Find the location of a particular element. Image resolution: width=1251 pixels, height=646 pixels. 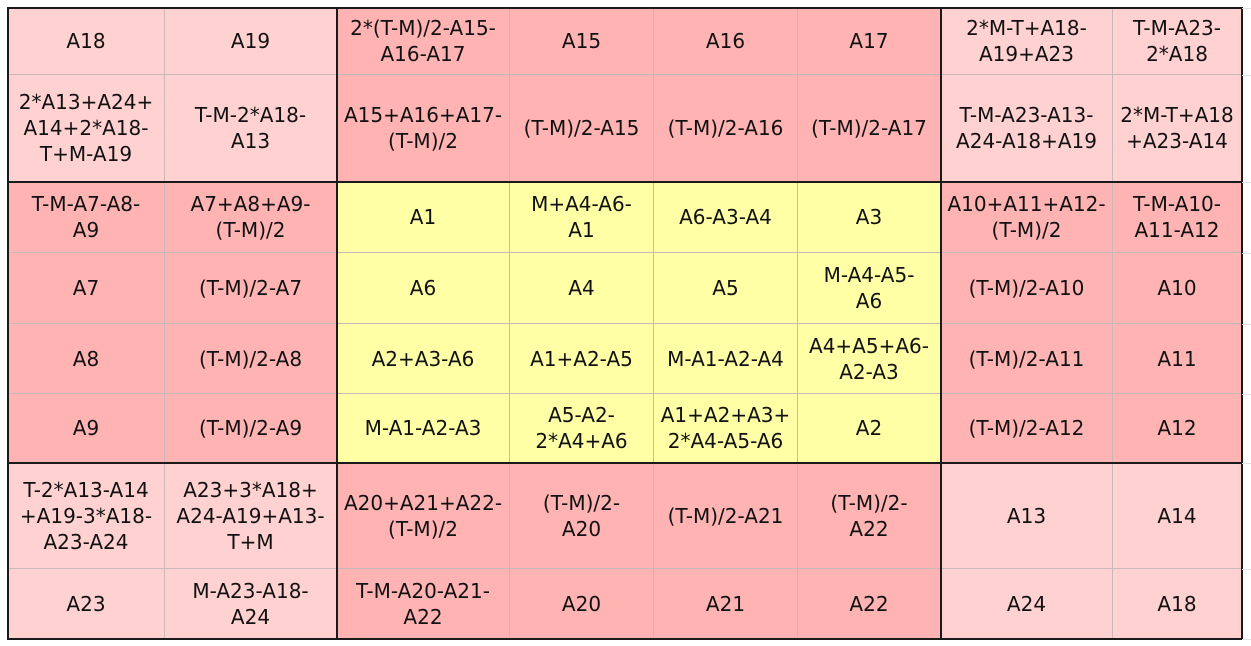

table-cell: A19 is located at coordinates (251, 41).